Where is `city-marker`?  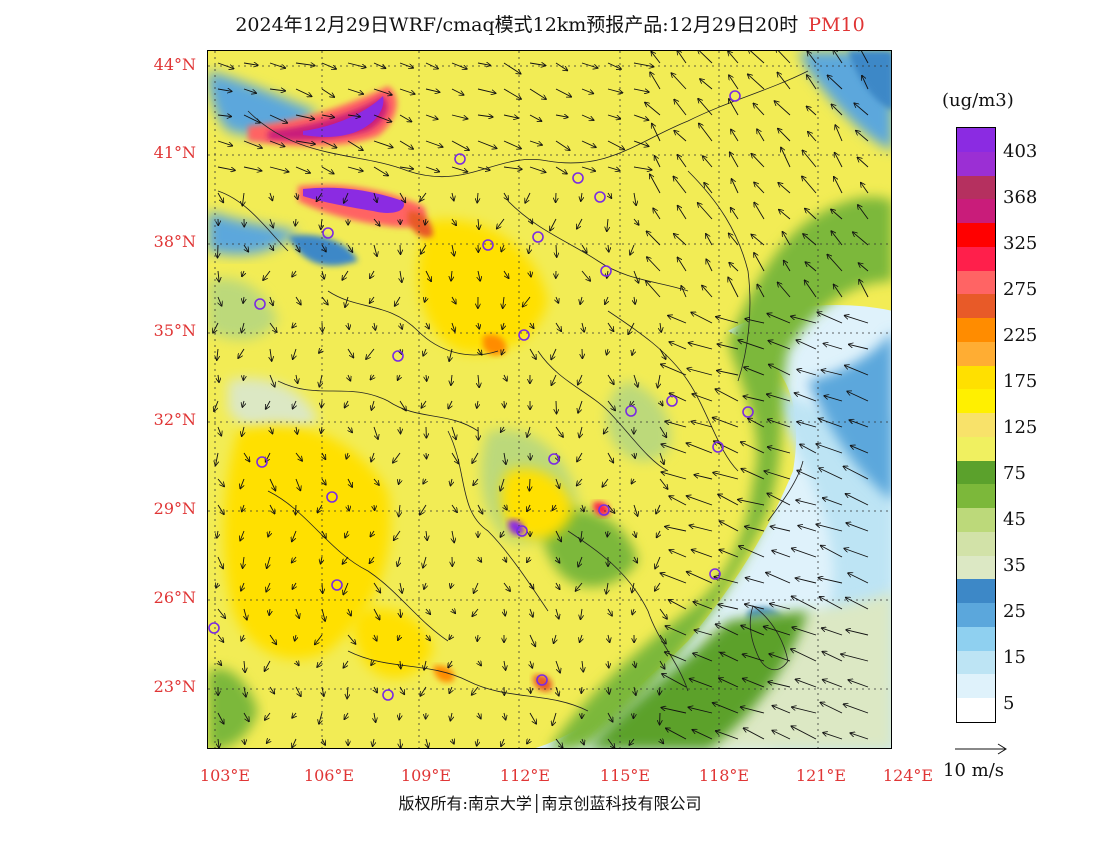
city-marker is located at coordinates (718, 447).